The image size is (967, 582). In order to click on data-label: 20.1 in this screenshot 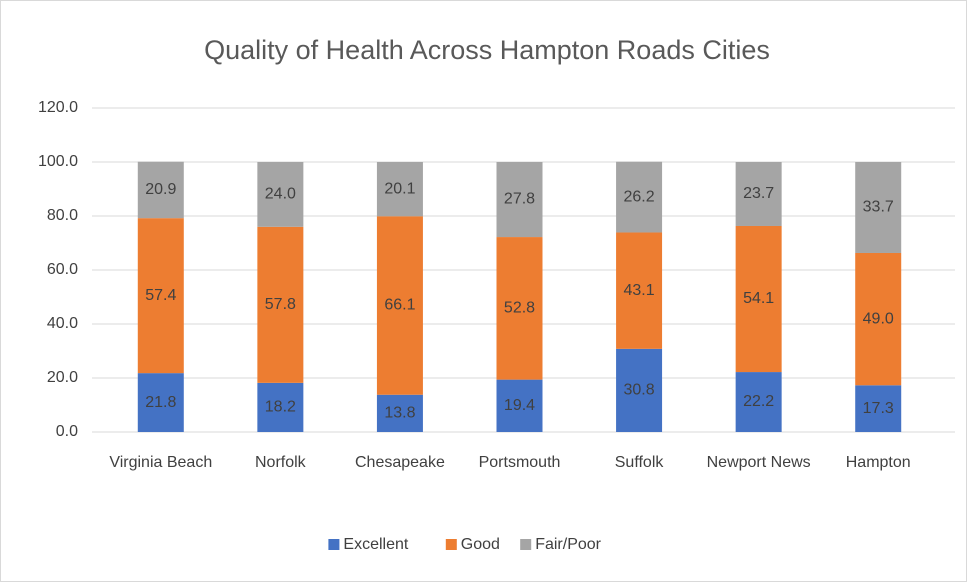, I will do `click(399, 188)`.